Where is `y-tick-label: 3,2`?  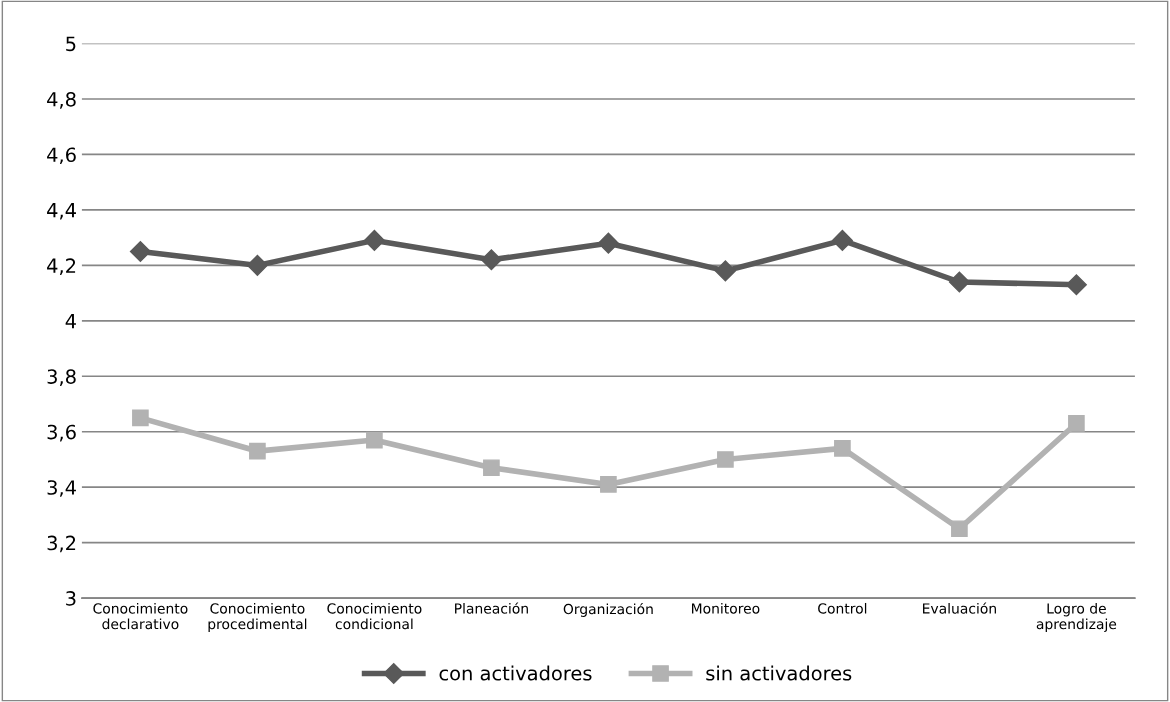
y-tick-label: 3,2 is located at coordinates (61, 544).